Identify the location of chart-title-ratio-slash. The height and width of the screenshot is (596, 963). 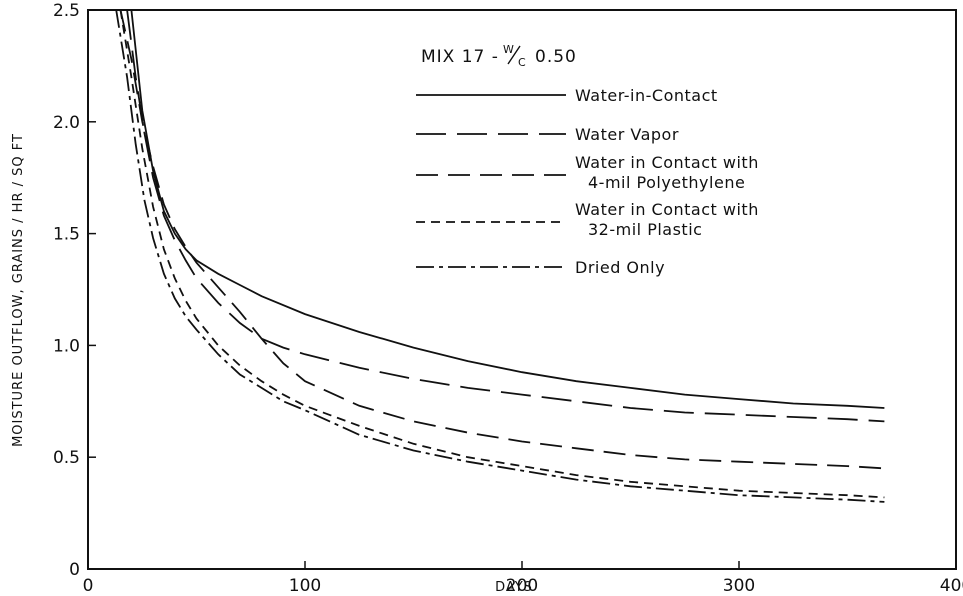
(514, 55).